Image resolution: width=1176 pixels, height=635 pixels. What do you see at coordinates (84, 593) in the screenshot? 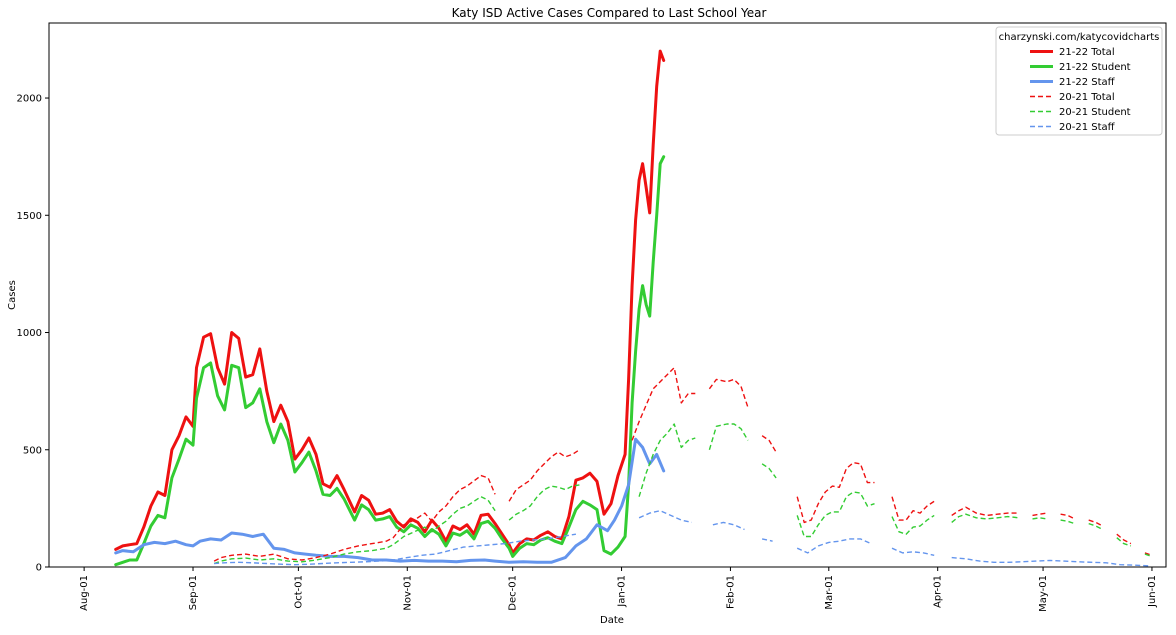
I see `x-tick-label: Aug-01` at bounding box center [84, 593].